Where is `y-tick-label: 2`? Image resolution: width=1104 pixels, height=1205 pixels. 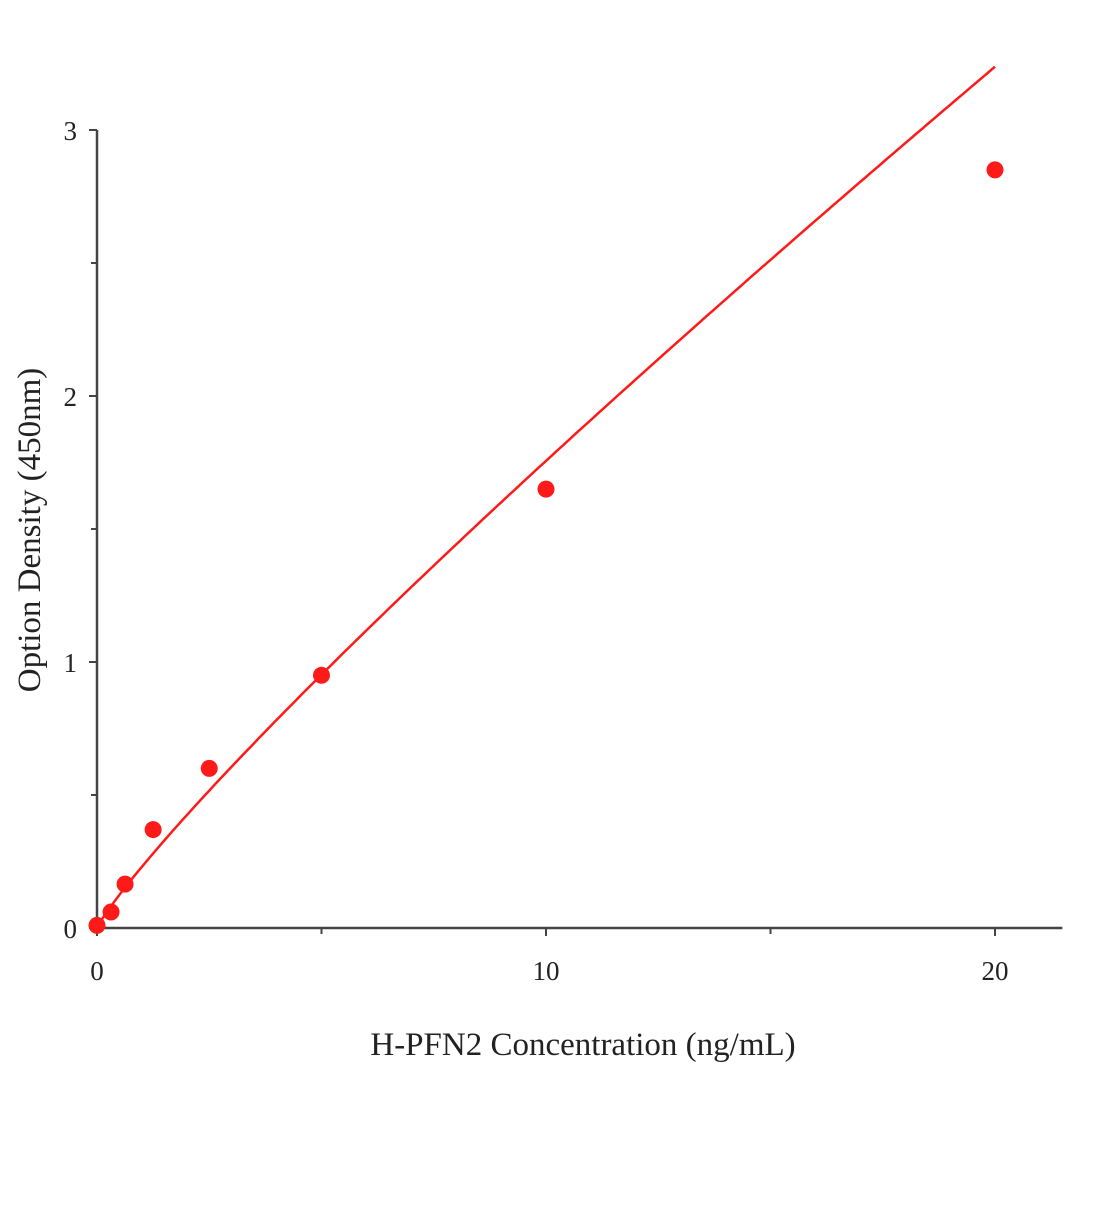 y-tick-label: 2 is located at coordinates (71, 397).